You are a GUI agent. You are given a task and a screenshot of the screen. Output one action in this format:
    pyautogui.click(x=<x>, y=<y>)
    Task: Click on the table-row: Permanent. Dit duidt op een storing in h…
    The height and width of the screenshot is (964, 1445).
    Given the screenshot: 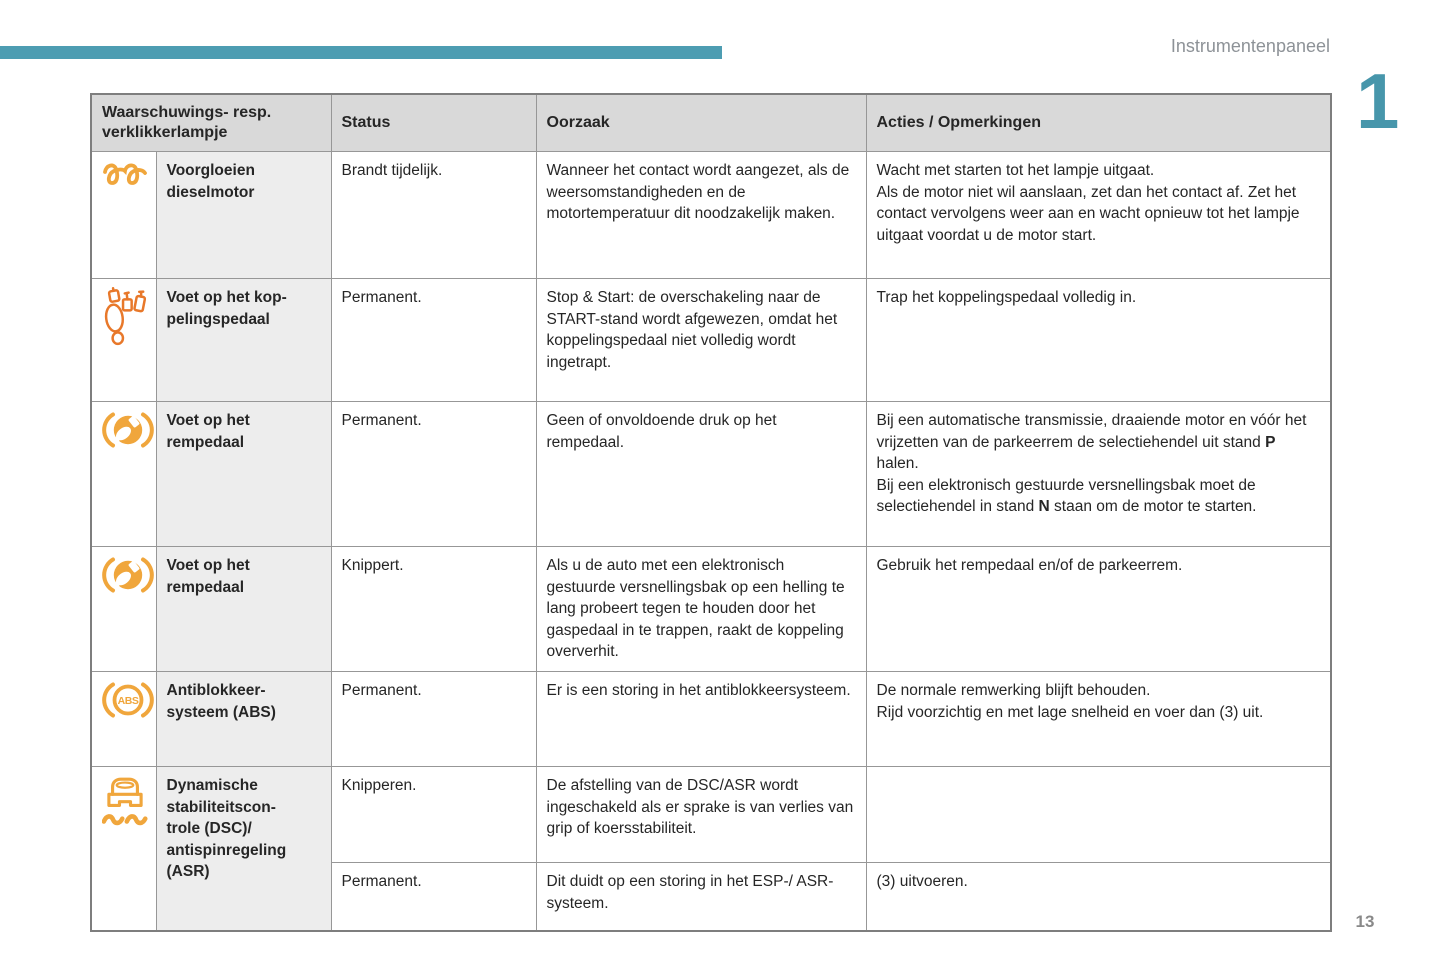 What is the action you would take?
    pyautogui.click(x=711, y=896)
    